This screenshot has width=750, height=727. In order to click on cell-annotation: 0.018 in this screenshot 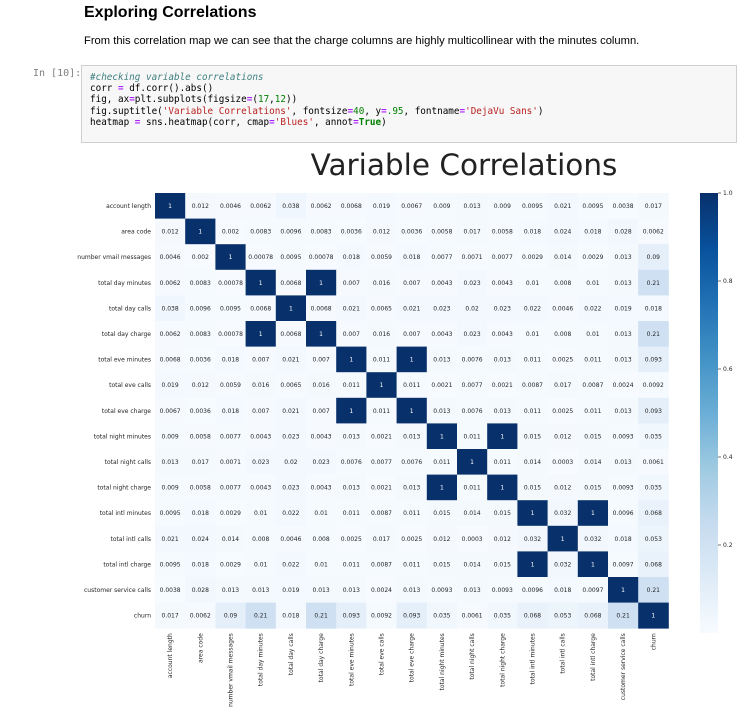, I will do `click(411, 257)`.